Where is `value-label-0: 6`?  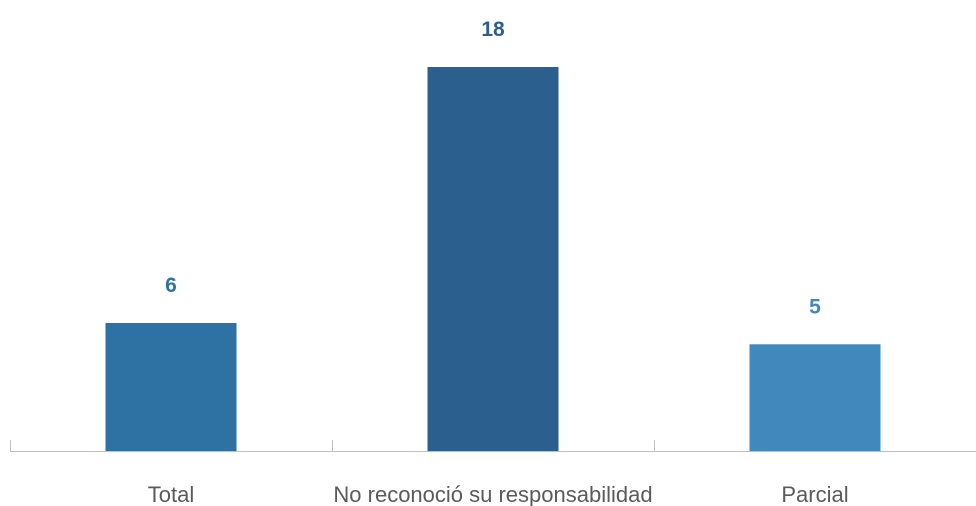 value-label-0: 6 is located at coordinates (171, 285).